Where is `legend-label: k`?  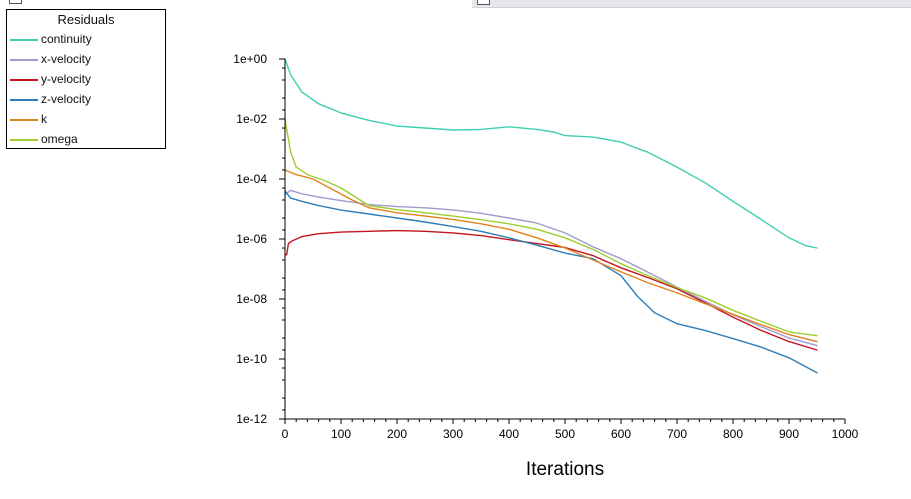 legend-label: k is located at coordinates (44, 119).